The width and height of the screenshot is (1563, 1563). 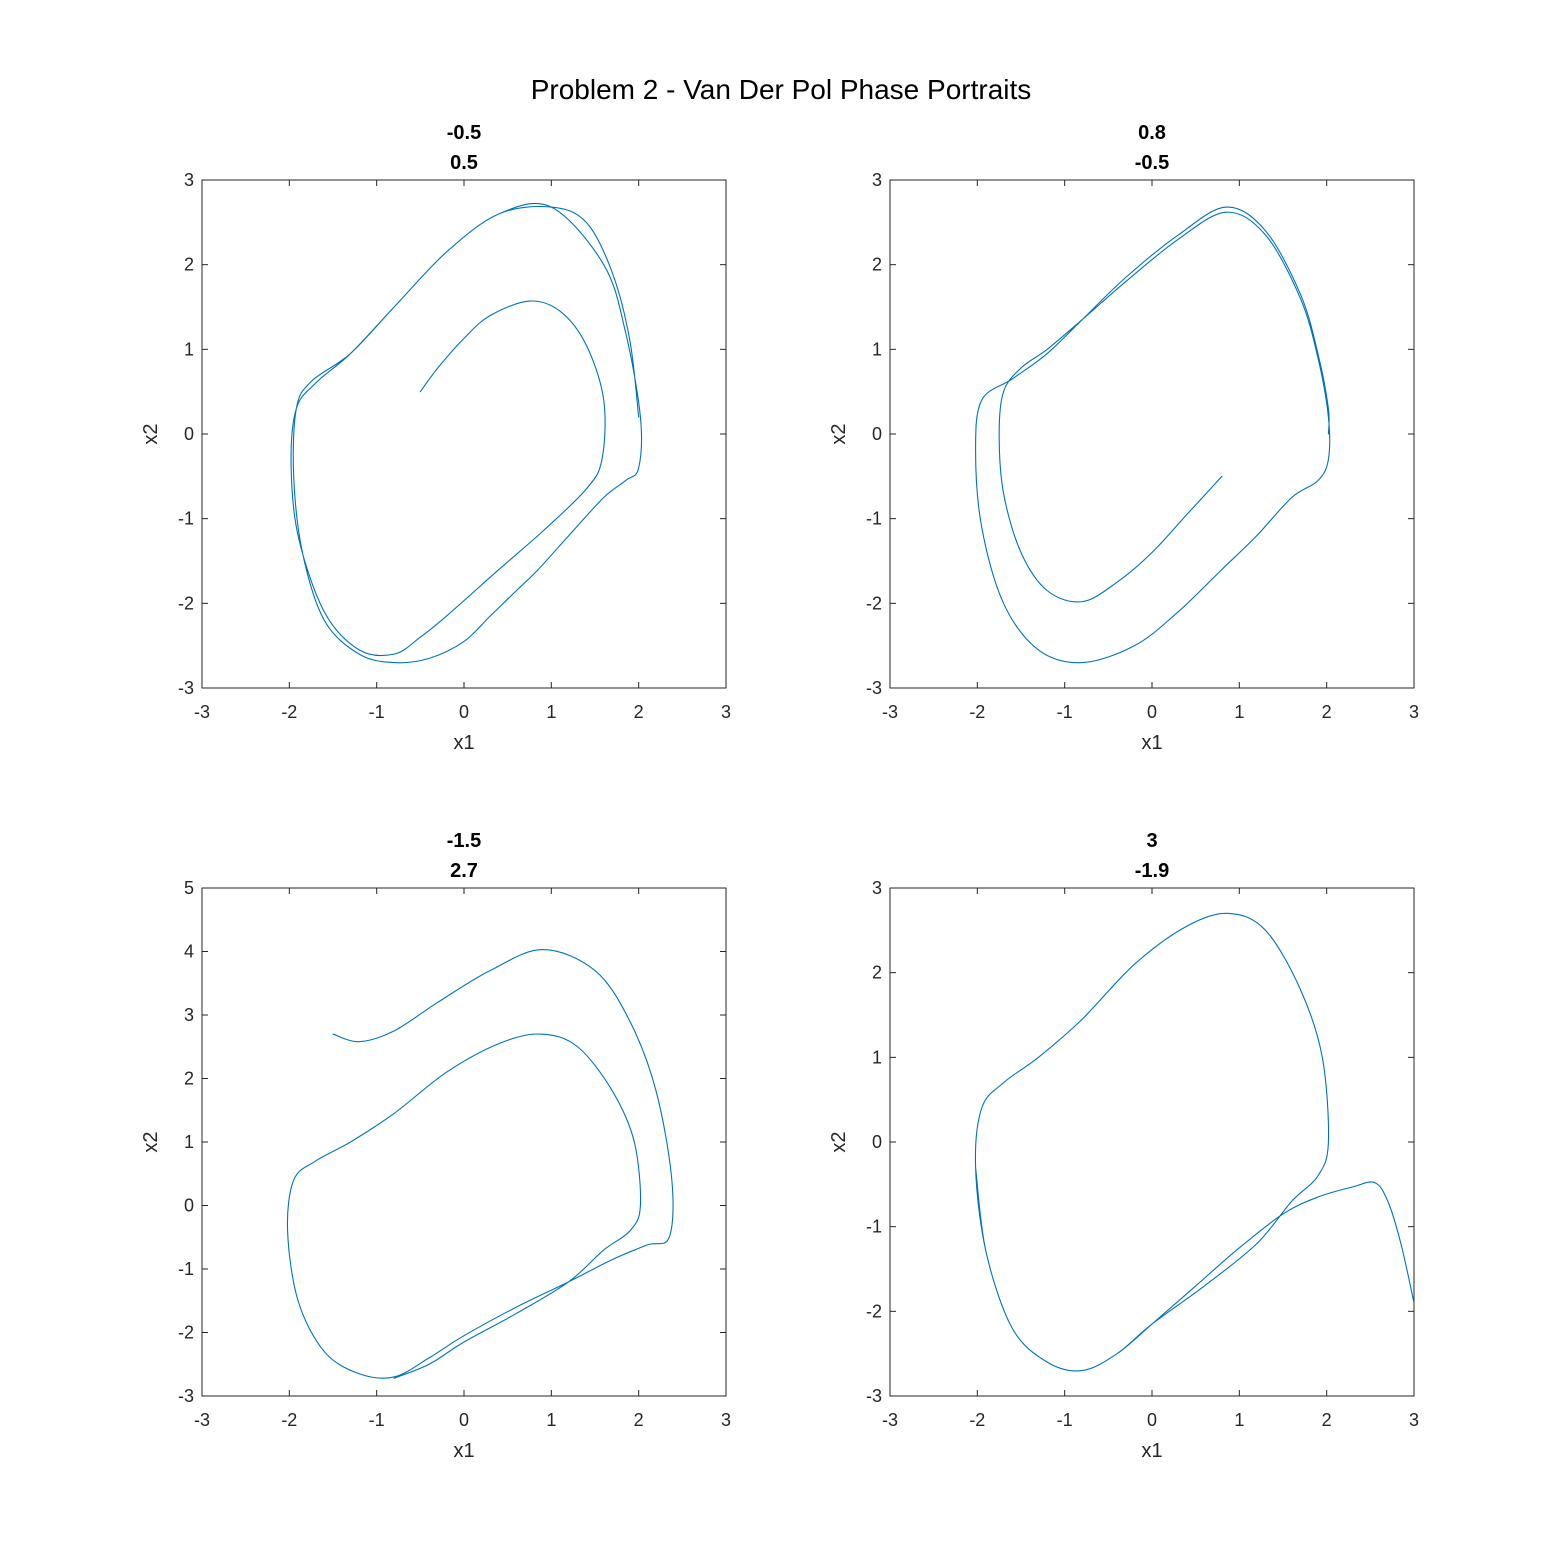 What do you see at coordinates (464, 841) in the screenshot?
I see `subplot-title-line-1: -1.5` at bounding box center [464, 841].